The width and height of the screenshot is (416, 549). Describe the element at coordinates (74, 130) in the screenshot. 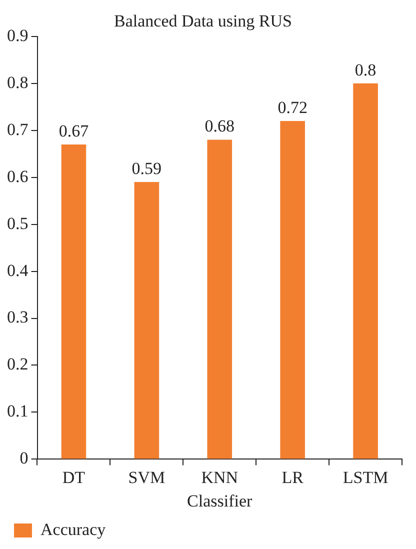

I see `data-label: 0.67` at that location.